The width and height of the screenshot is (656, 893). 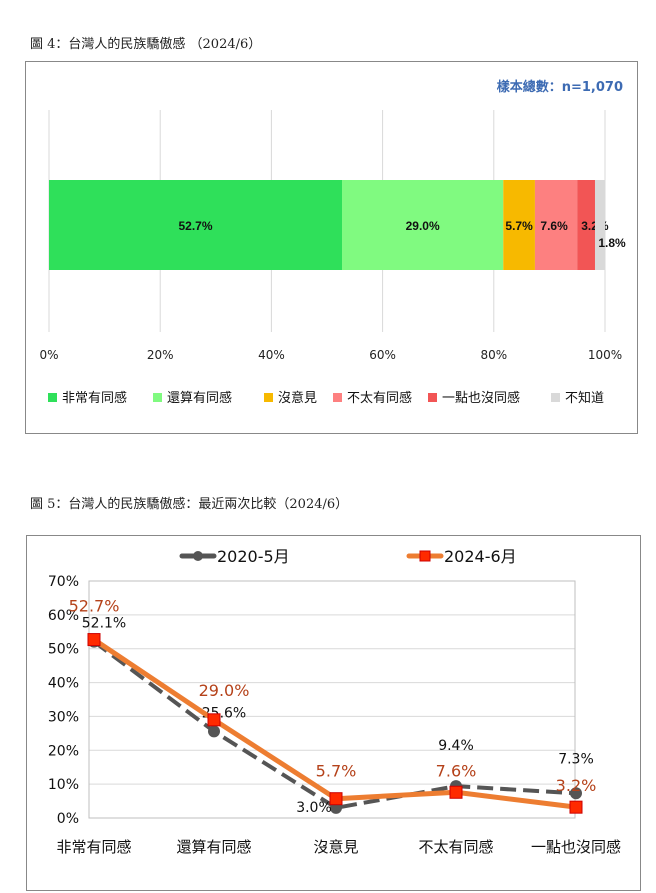 I want to click on x-tick-label: 80%, so click(x=493, y=355).